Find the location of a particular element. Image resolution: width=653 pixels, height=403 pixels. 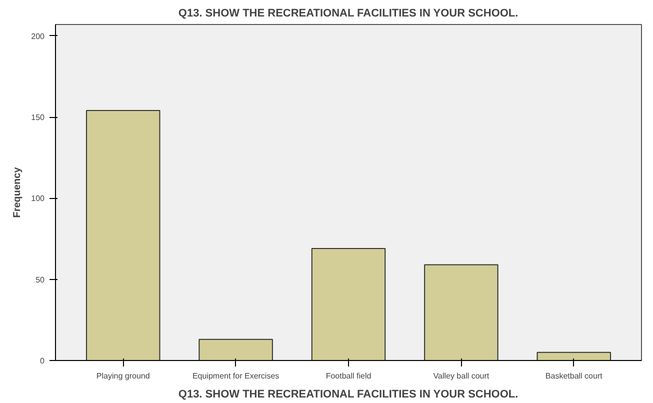

x-tick-label: Football field is located at coordinates (349, 376).